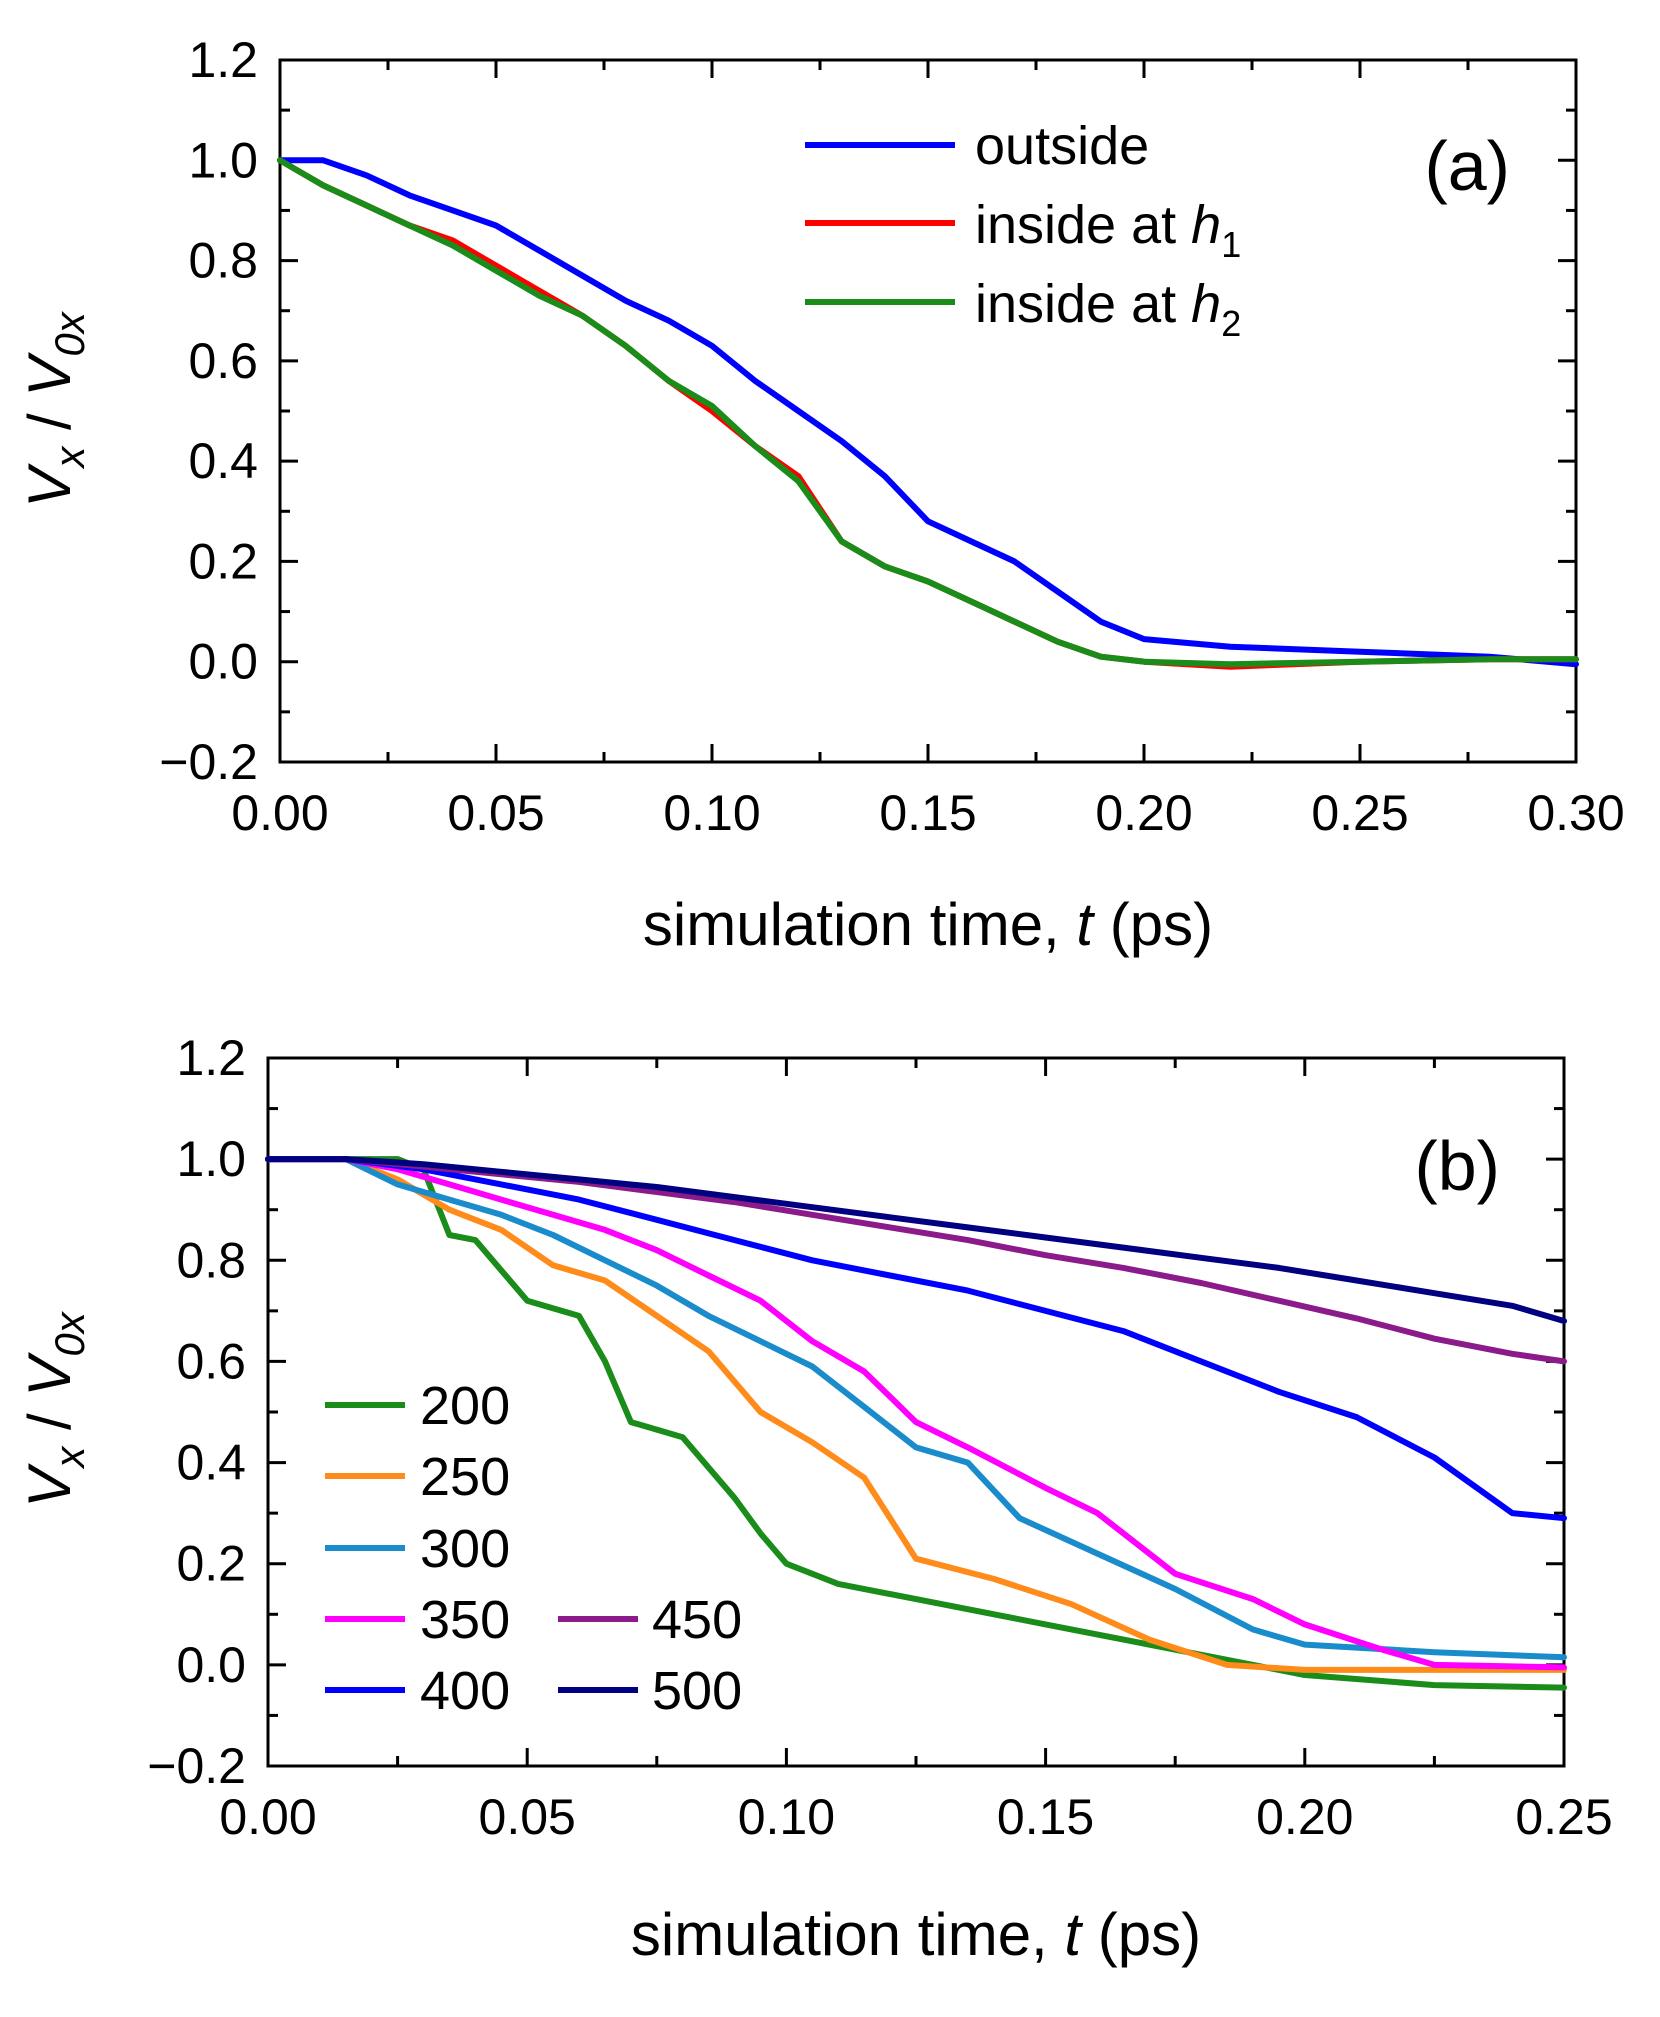  Describe the element at coordinates (527, 1817) in the screenshot. I see `x-tick-label-b: 0.05` at that location.